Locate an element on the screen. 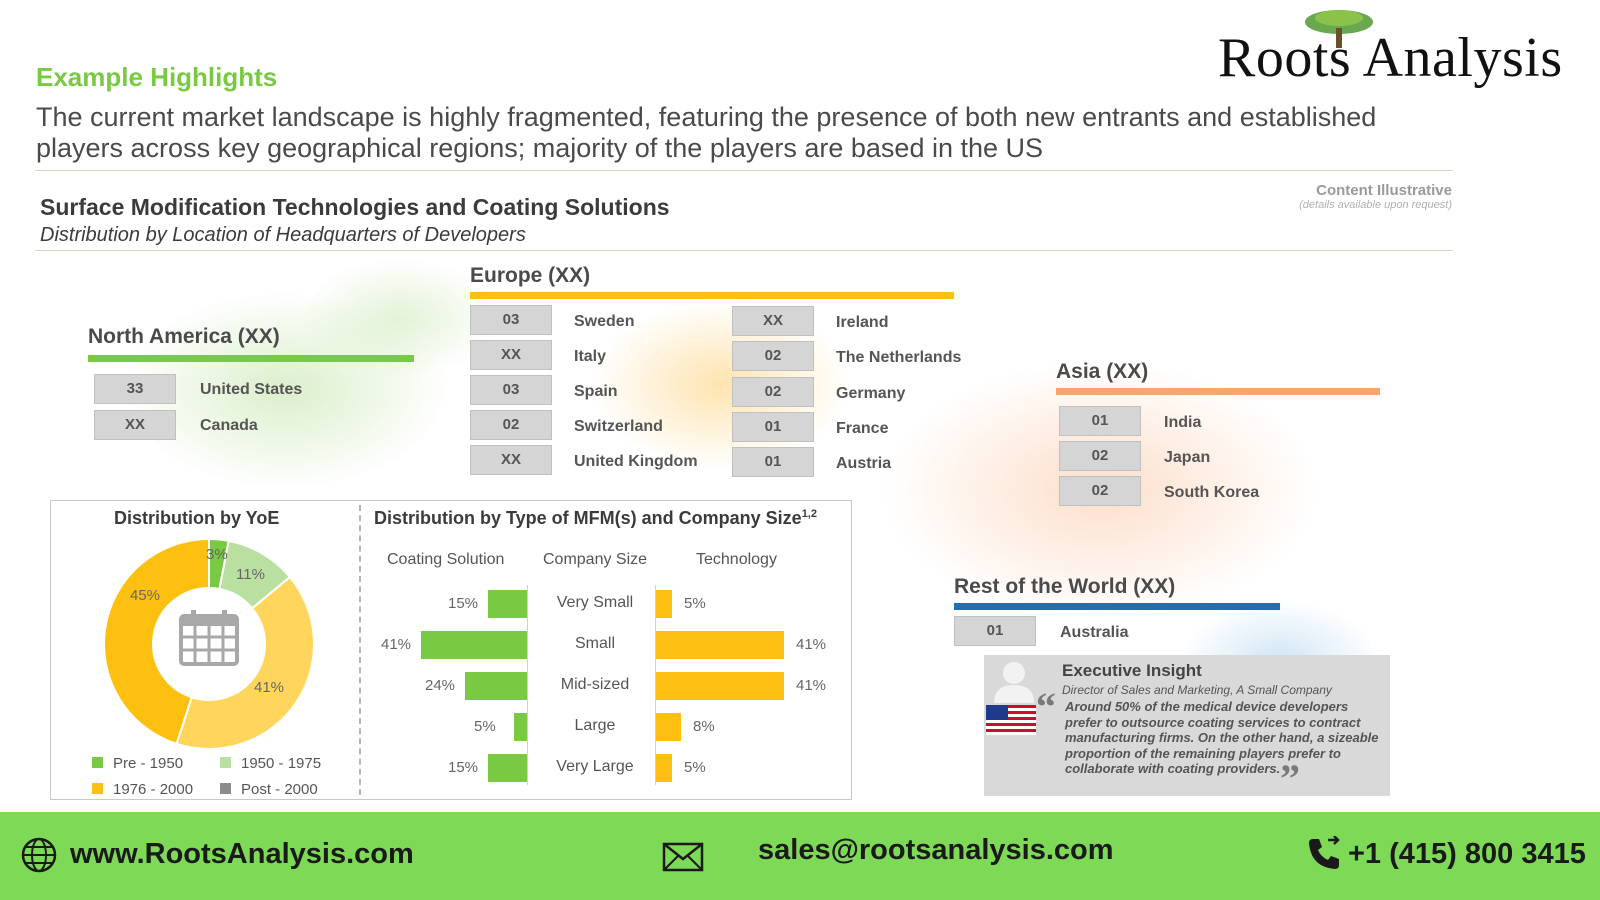 This screenshot has width=1600, height=900. country-label: The Netherlands is located at coordinates (899, 357).